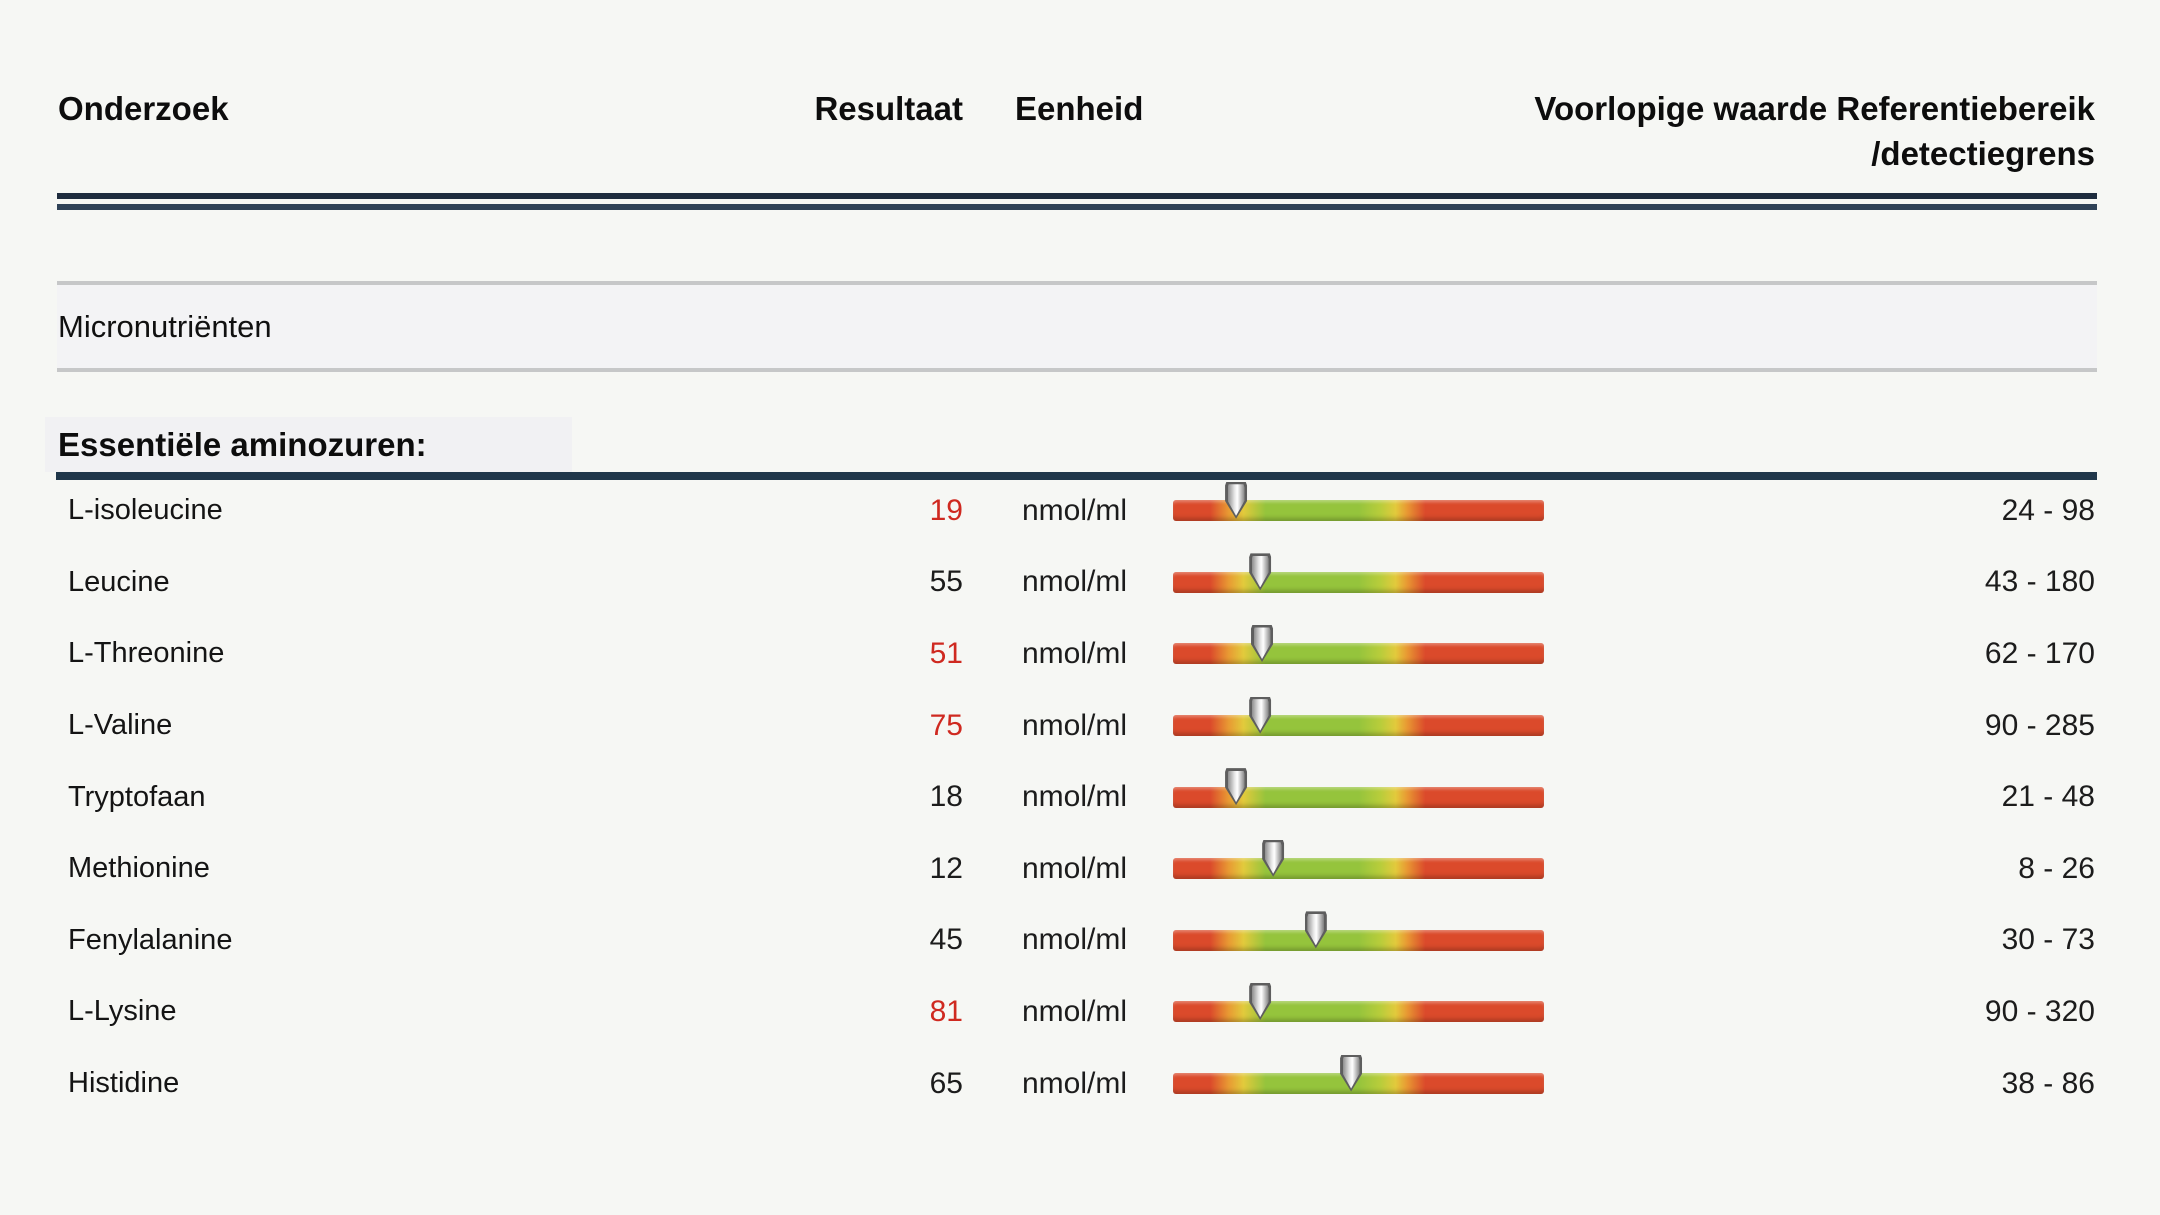 This screenshot has width=2160, height=1215. Describe the element at coordinates (242, 444) in the screenshot. I see `subsection-title-essential-amino-acids: Essentiële aminozuren:` at that location.